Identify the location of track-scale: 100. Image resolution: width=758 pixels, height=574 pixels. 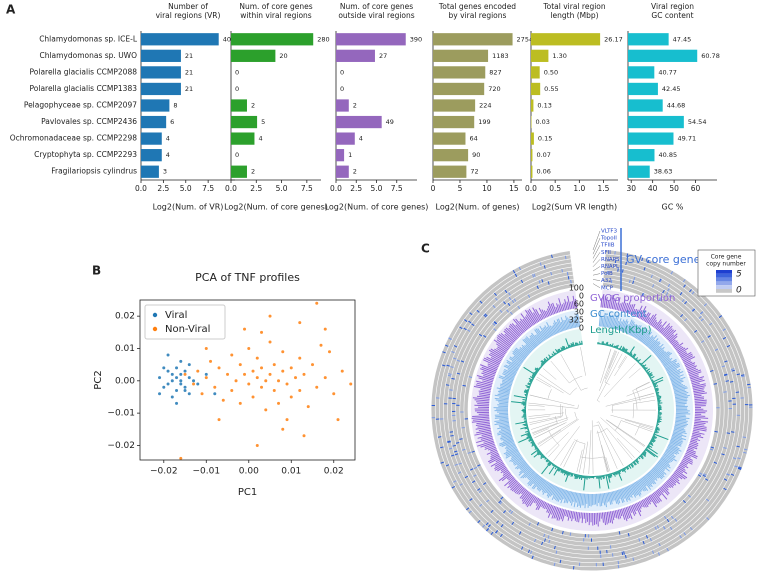
(576, 288).